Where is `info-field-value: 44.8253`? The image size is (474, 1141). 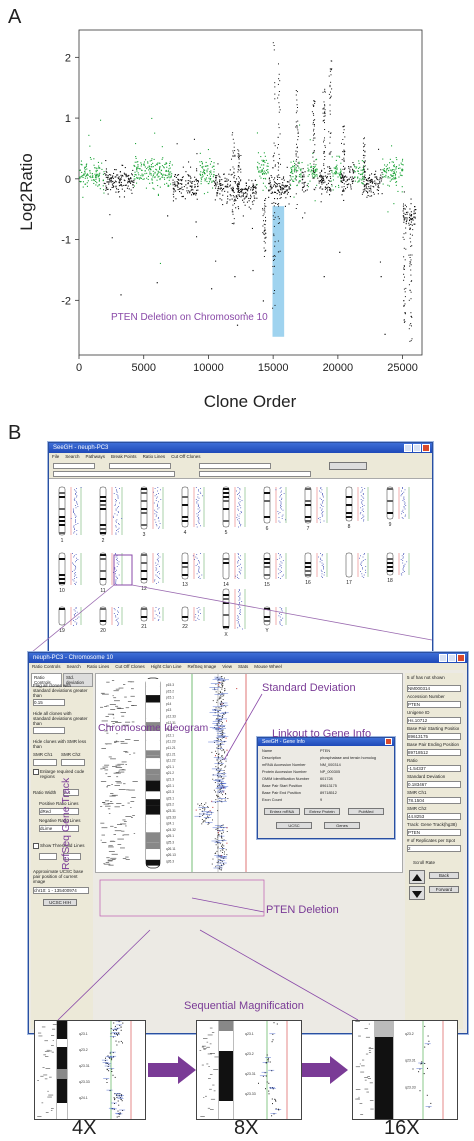
info-field-value: 44.8253 is located at coordinates (434, 816).